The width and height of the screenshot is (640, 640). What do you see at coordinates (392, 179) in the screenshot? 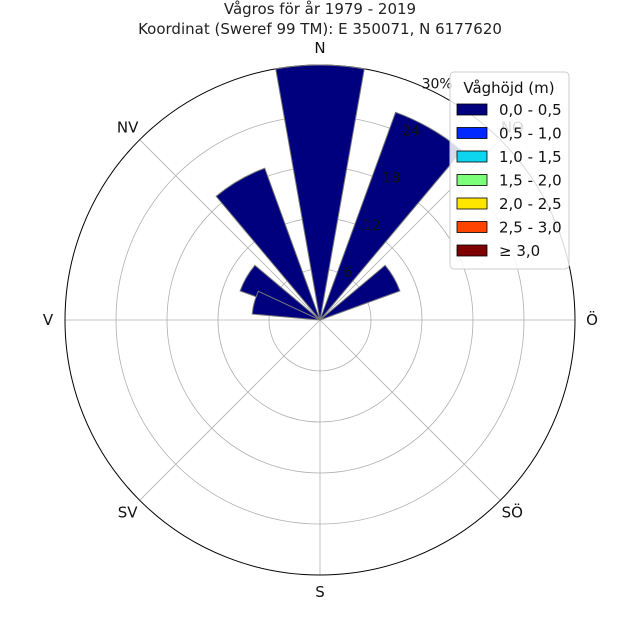
I see `radial-tick-label-2: 18` at bounding box center [392, 179].